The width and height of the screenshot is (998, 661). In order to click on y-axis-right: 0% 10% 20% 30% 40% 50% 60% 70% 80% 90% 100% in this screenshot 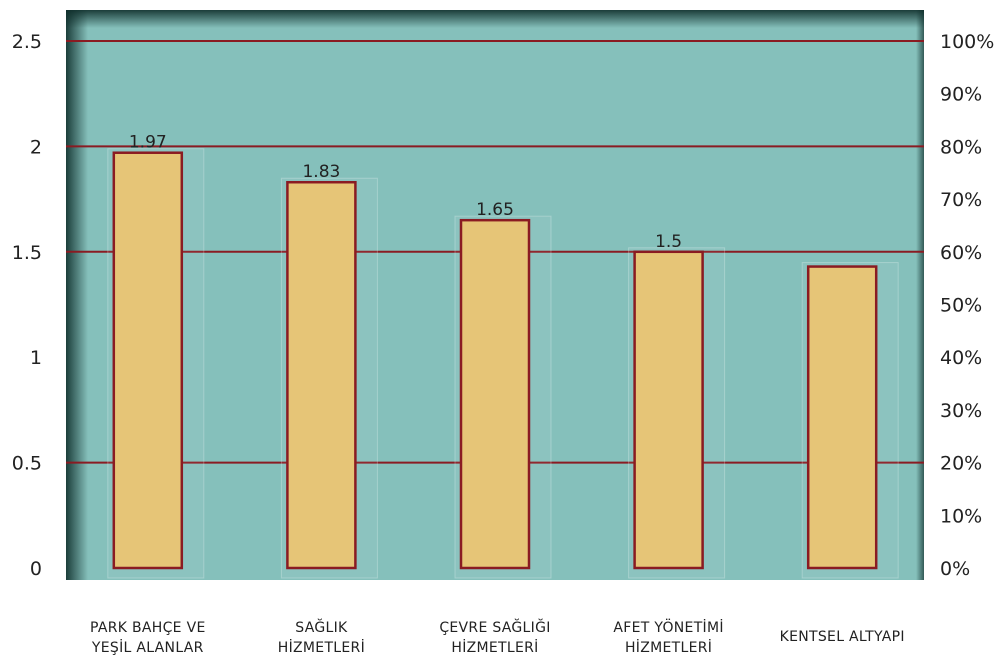, I will do `click(967, 305)`.